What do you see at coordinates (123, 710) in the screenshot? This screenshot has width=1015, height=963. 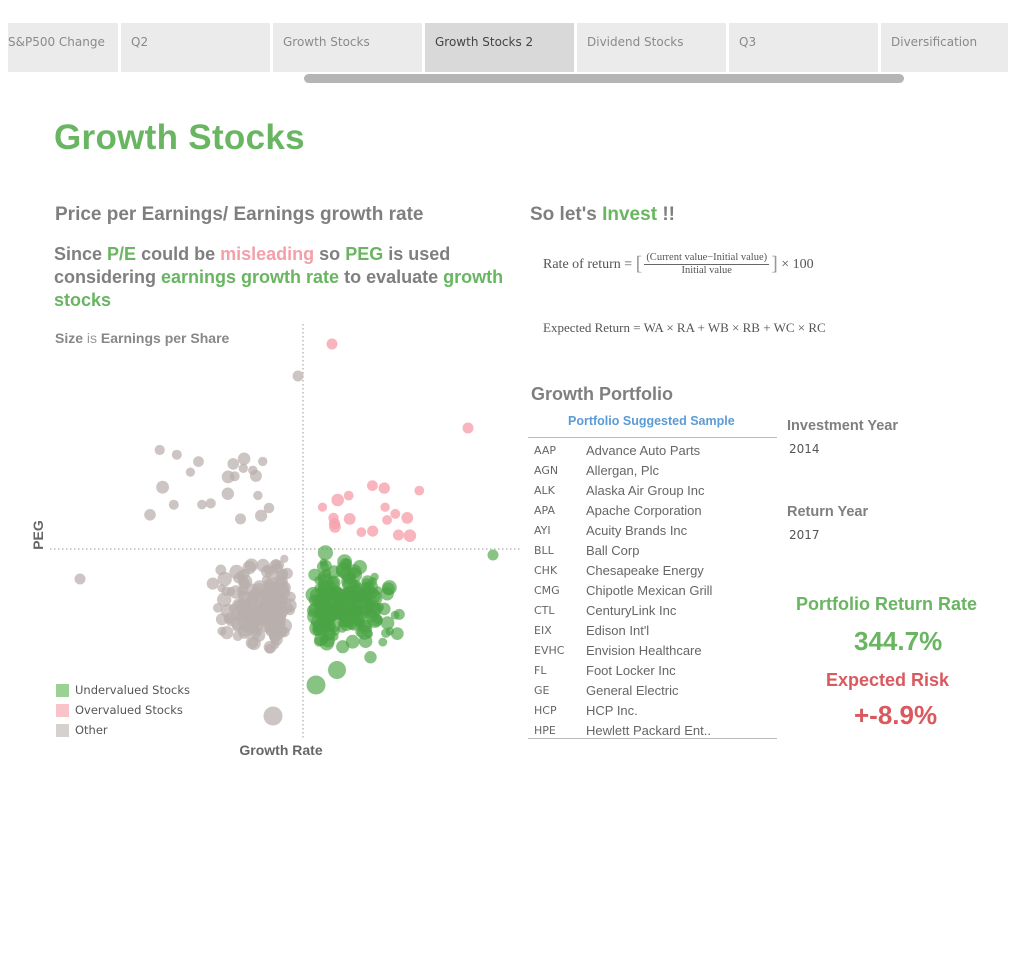 I see `legend-item-overvalued: Overvalued Stocks` at bounding box center [123, 710].